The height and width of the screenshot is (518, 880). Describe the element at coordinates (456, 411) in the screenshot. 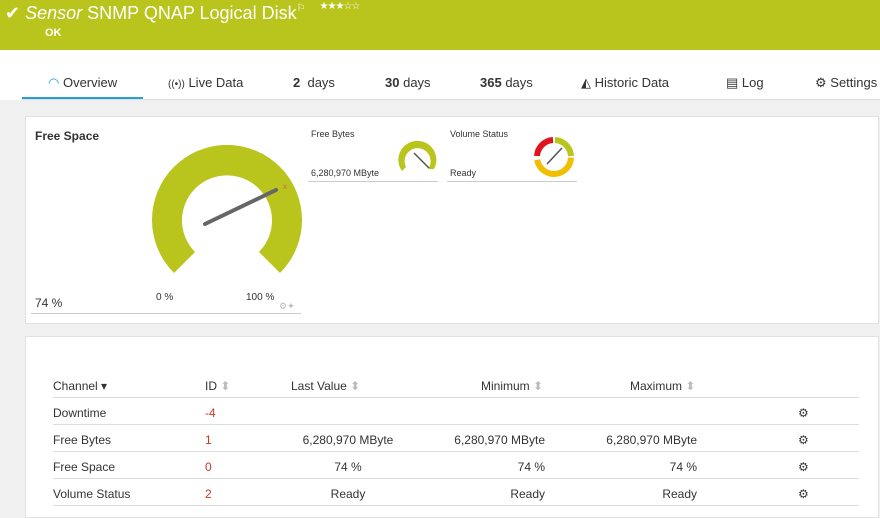

I see `table-row: Downtime -4 ⚙` at that location.